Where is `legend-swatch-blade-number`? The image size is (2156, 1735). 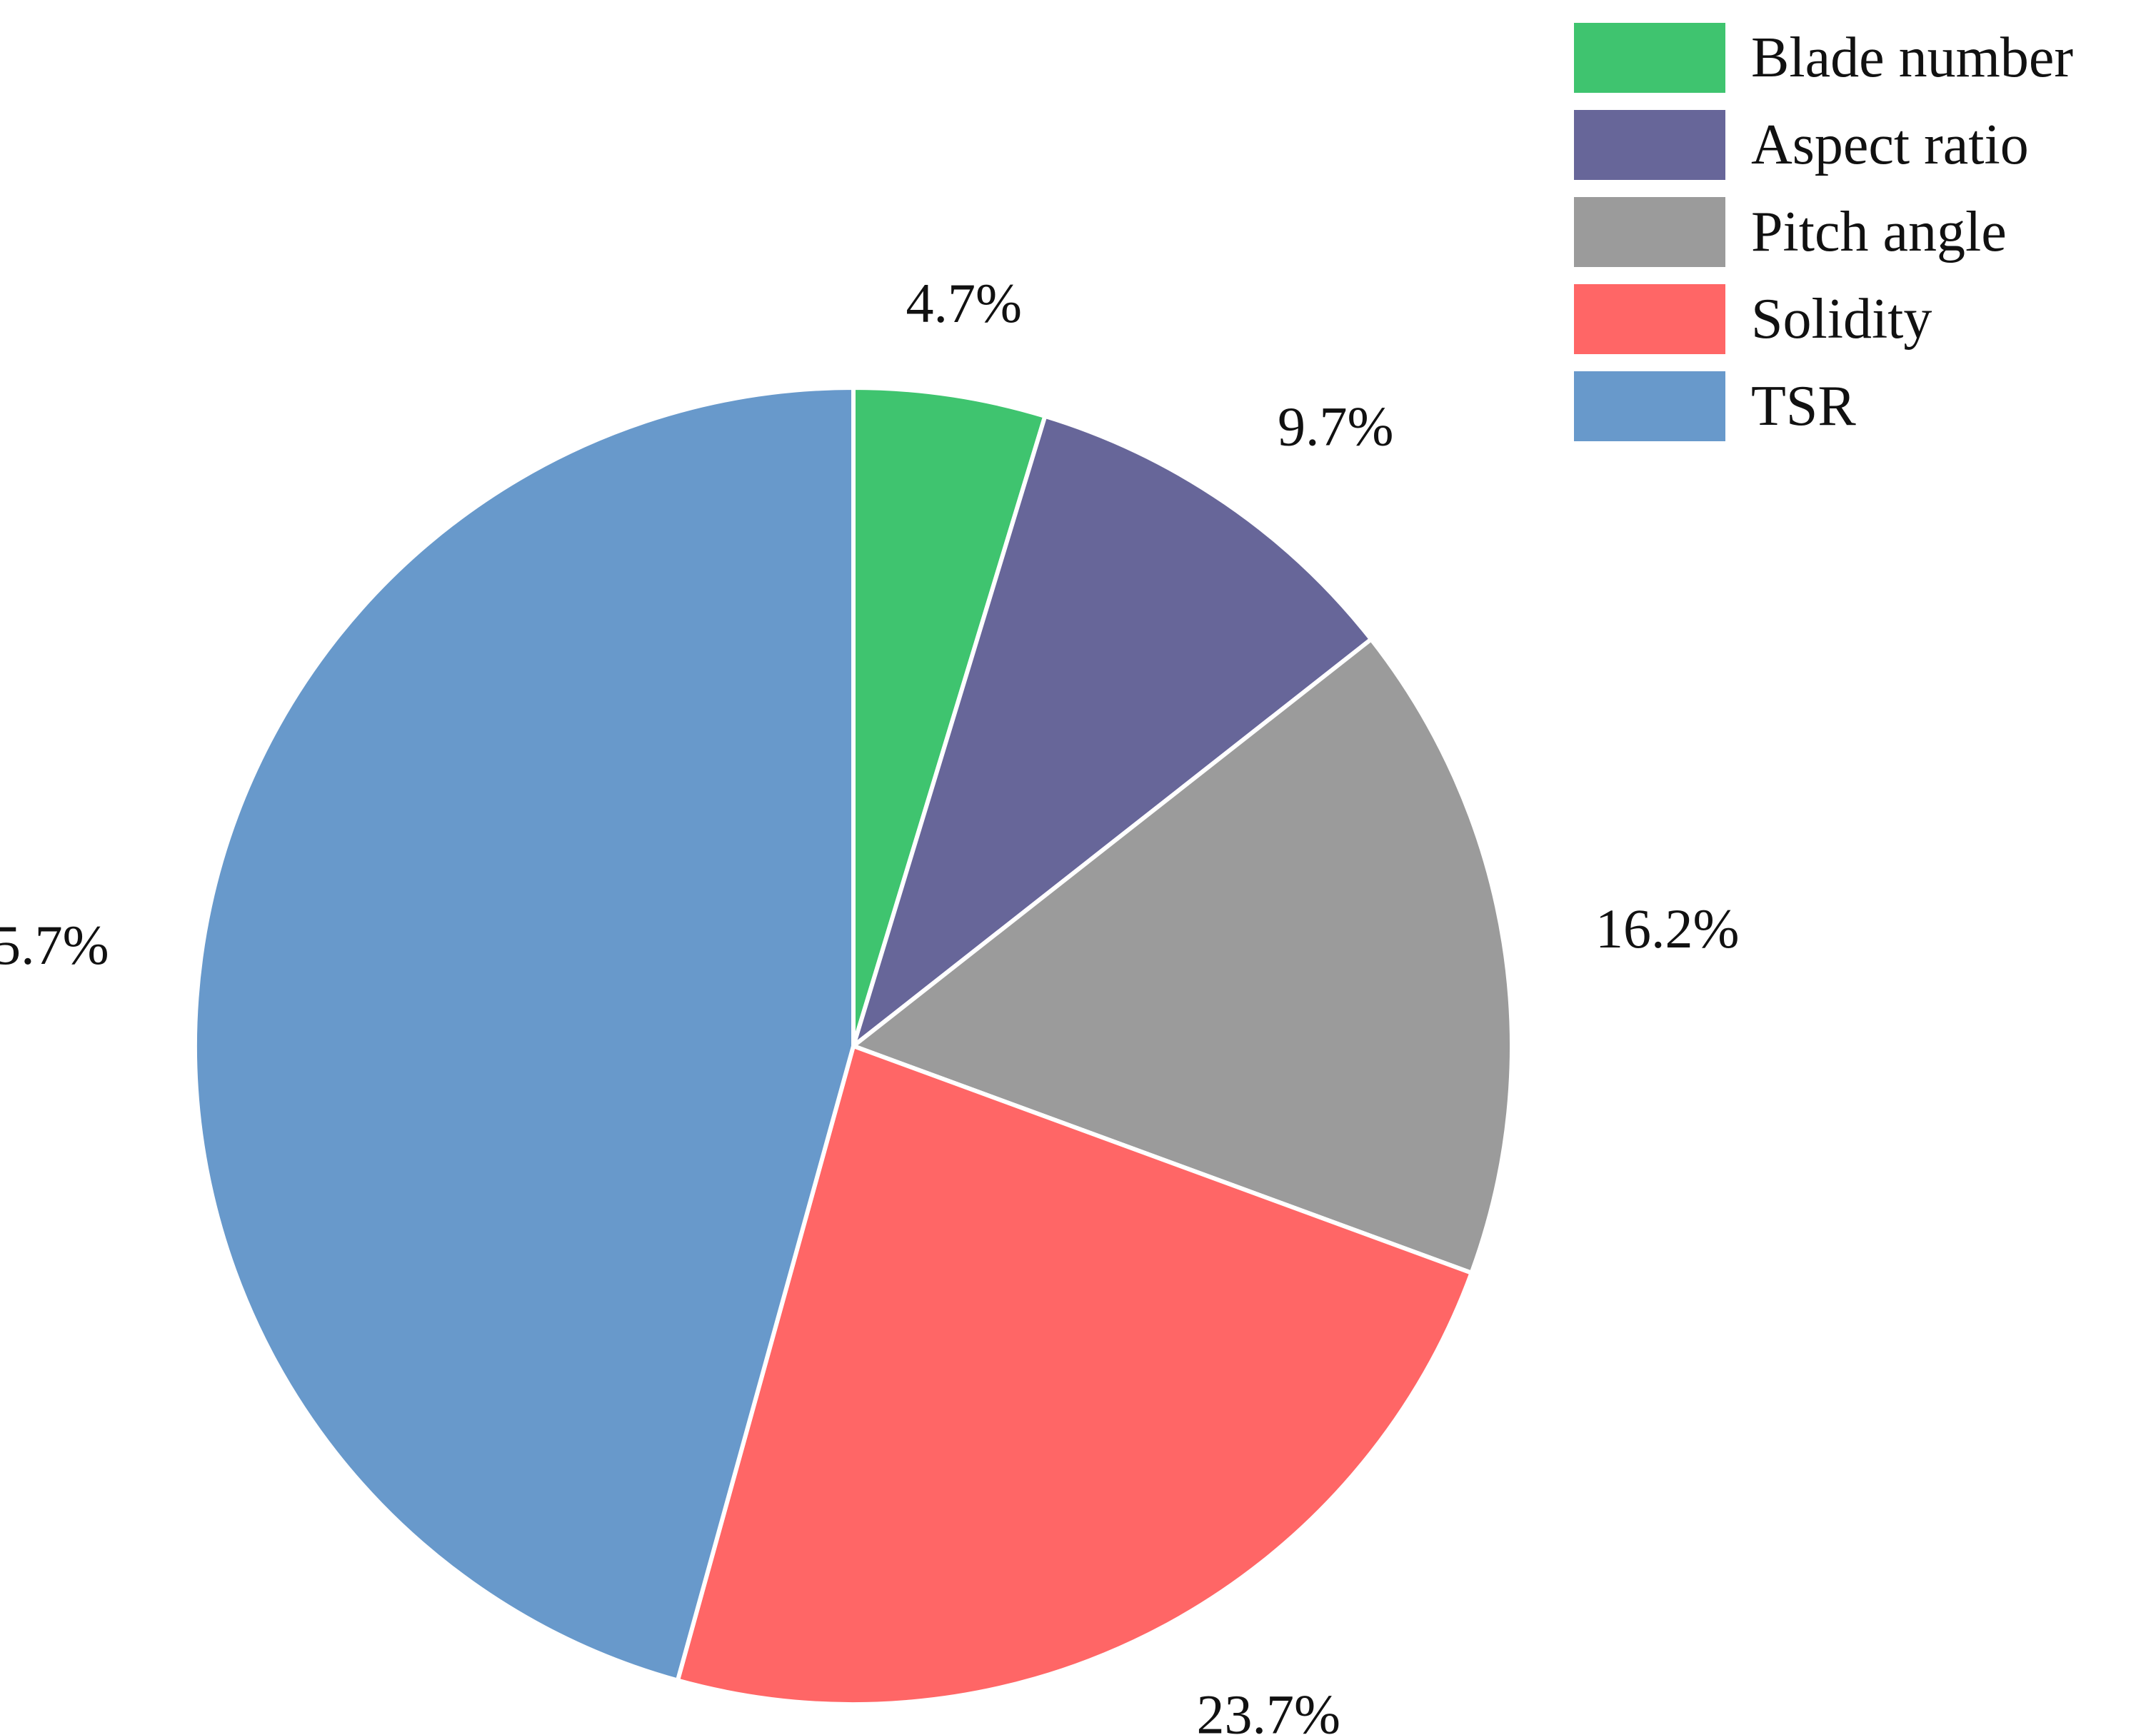
legend-swatch-blade-number is located at coordinates (1649, 58).